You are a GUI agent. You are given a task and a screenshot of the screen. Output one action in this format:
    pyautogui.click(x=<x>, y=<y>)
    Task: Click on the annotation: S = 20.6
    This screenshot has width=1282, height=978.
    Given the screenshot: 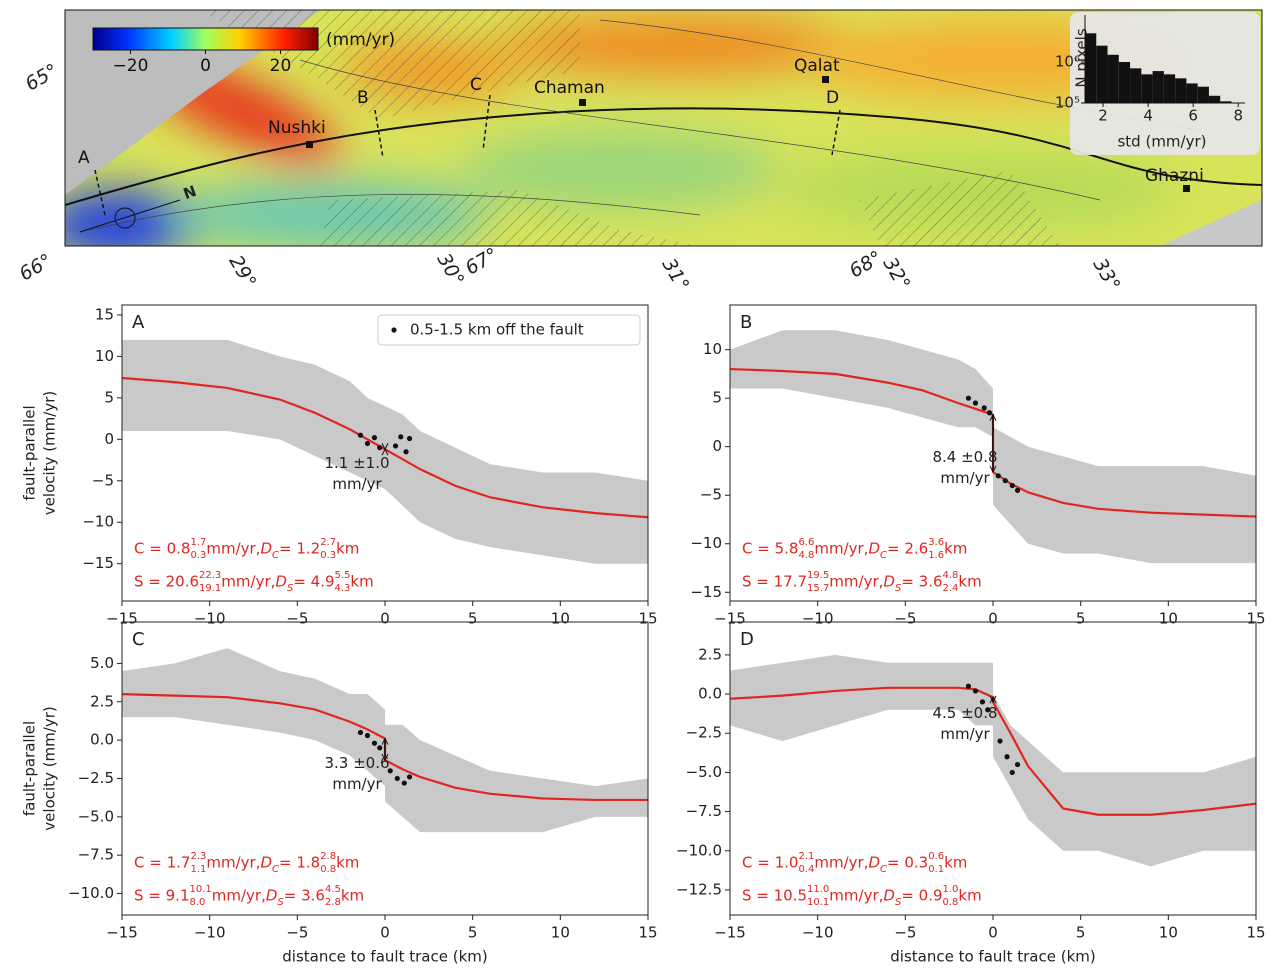 What is the action you would take?
    pyautogui.click(x=166, y=582)
    